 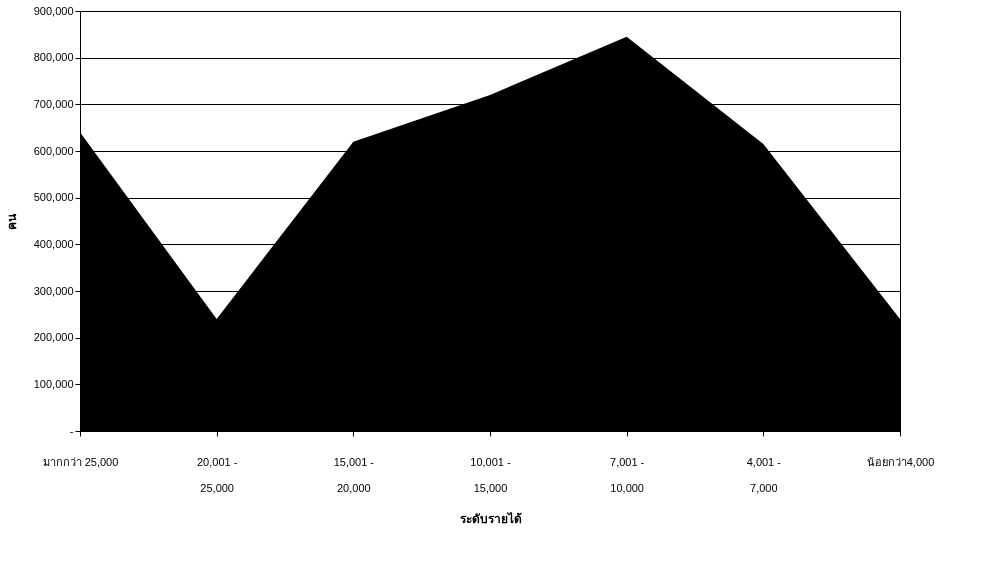 I want to click on category-label: 7,001 - 10,000, so click(x=627, y=474).